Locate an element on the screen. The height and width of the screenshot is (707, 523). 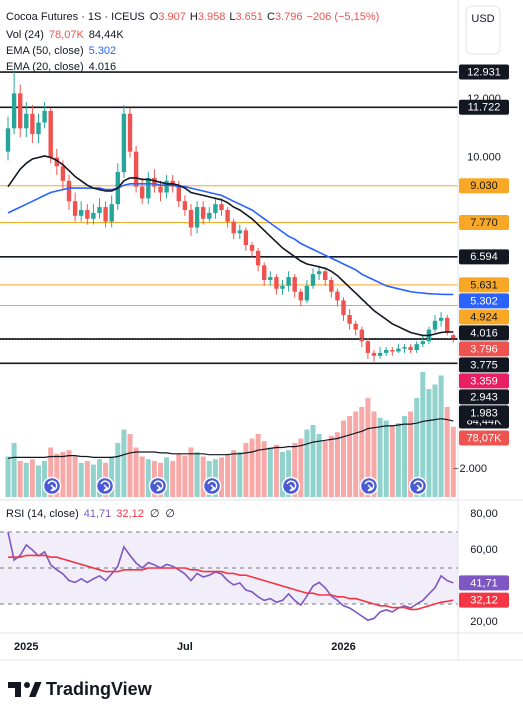
legend-value: 78,07K is located at coordinates (67, 35).